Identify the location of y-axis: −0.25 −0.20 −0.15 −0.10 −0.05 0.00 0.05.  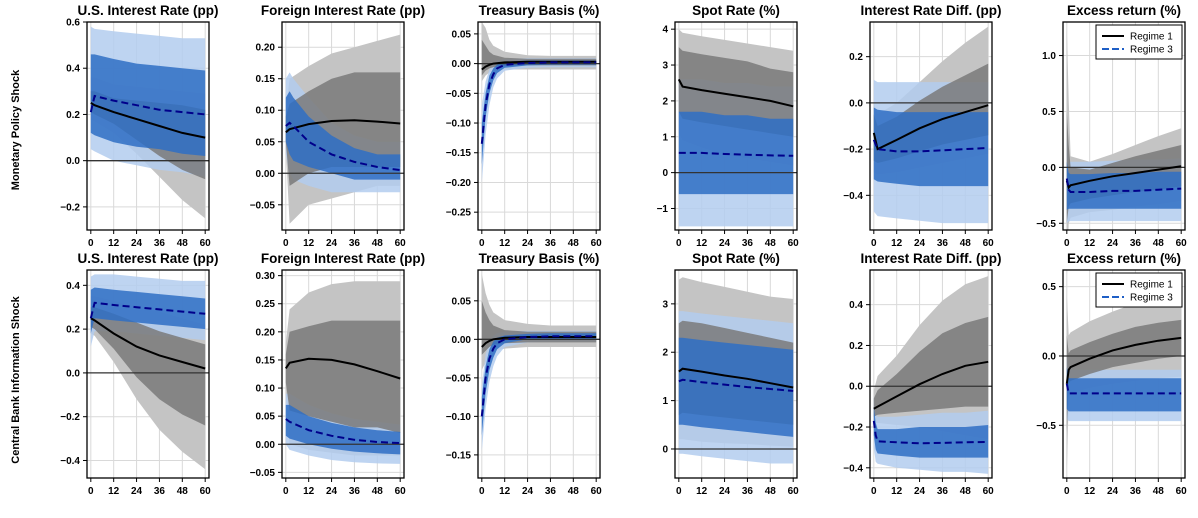
(462, 124).